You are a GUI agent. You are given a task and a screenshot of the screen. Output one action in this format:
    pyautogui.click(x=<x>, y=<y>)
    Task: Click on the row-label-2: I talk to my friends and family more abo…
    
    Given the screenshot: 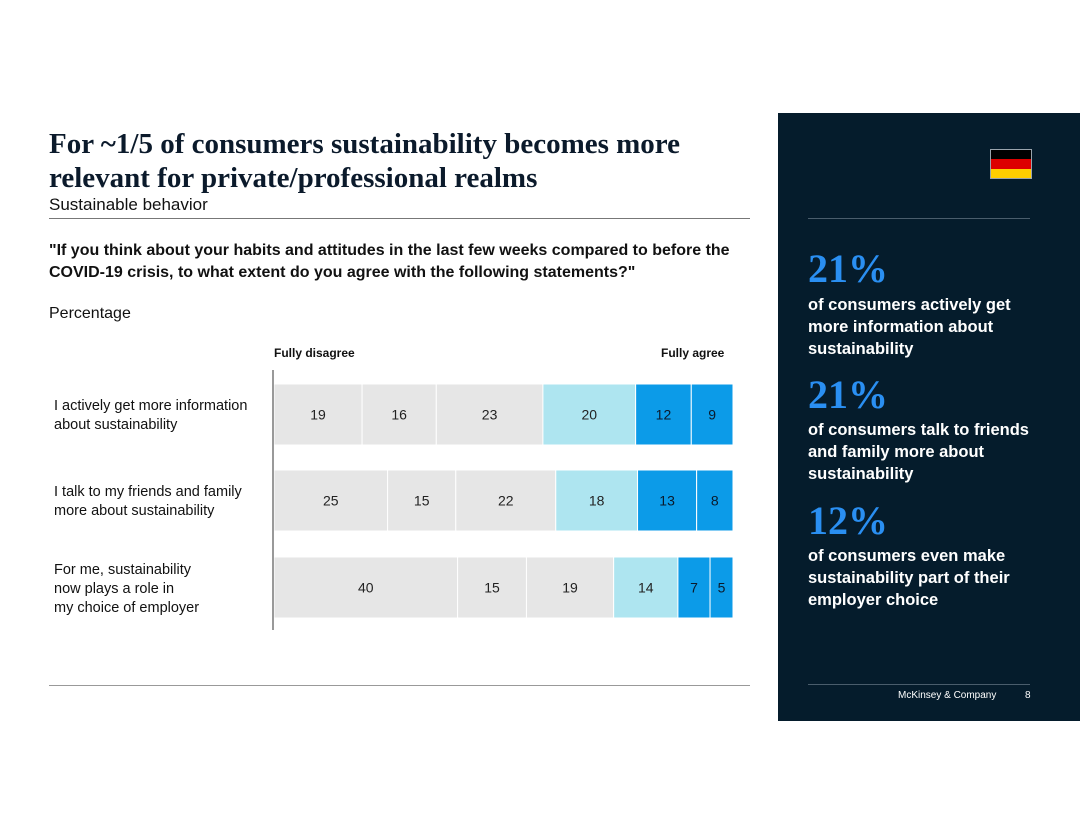 What is the action you would take?
    pyautogui.click(x=161, y=502)
    